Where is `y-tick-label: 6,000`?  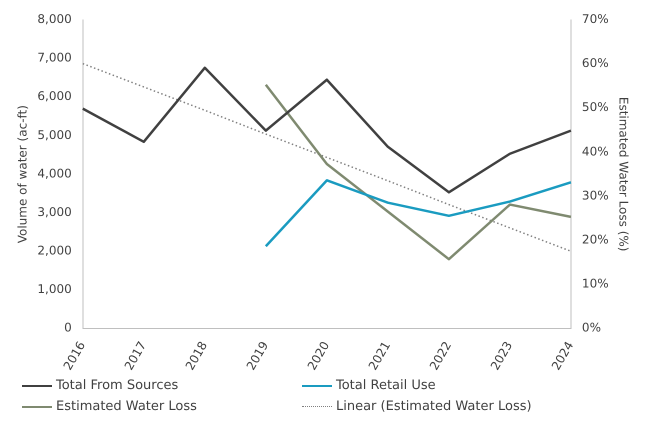 y-tick-label: 6,000 is located at coordinates (54, 96).